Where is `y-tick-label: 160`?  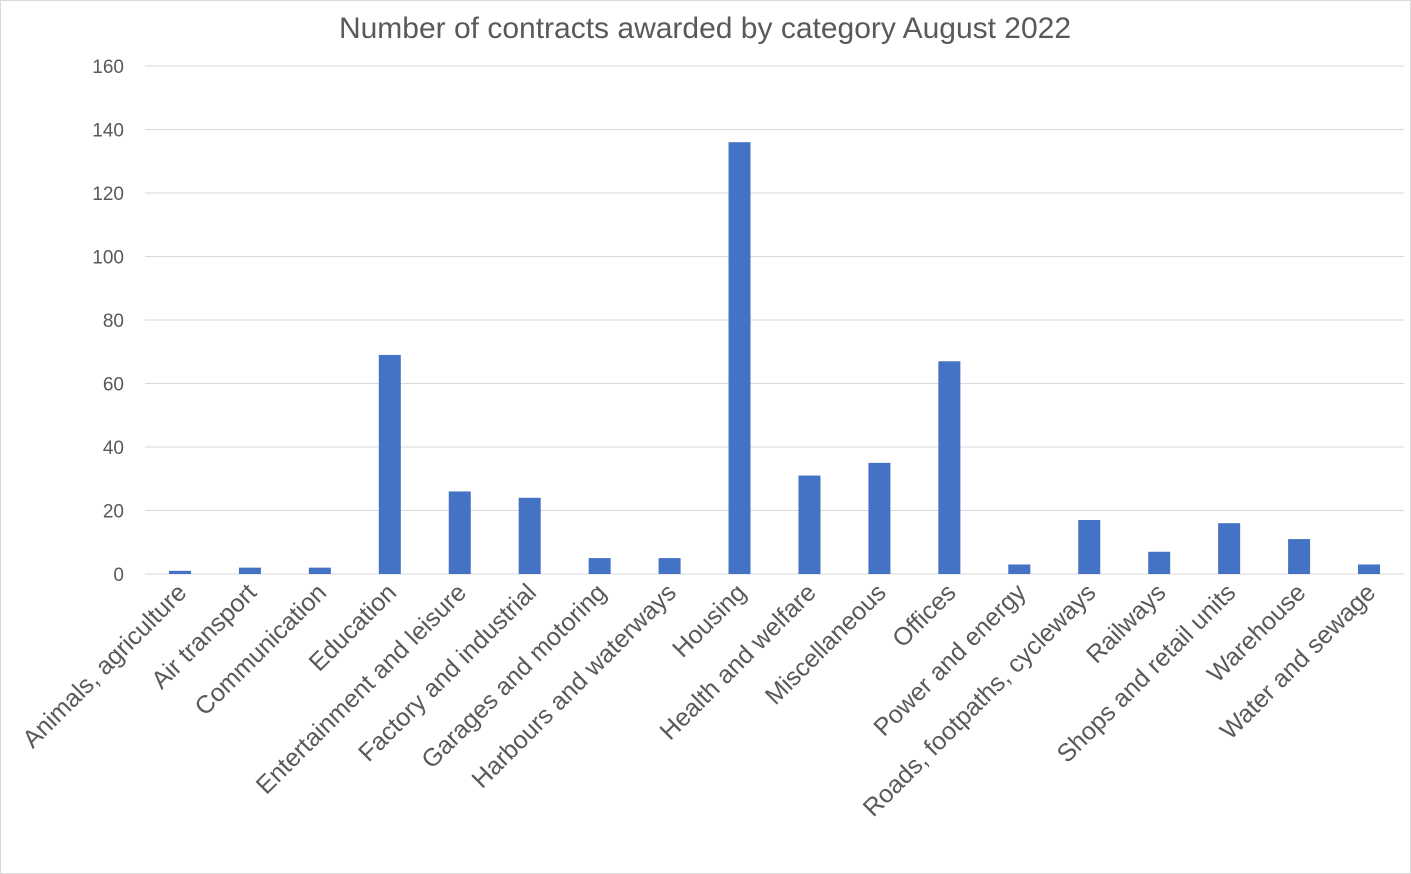 y-tick-label: 160 is located at coordinates (108, 67).